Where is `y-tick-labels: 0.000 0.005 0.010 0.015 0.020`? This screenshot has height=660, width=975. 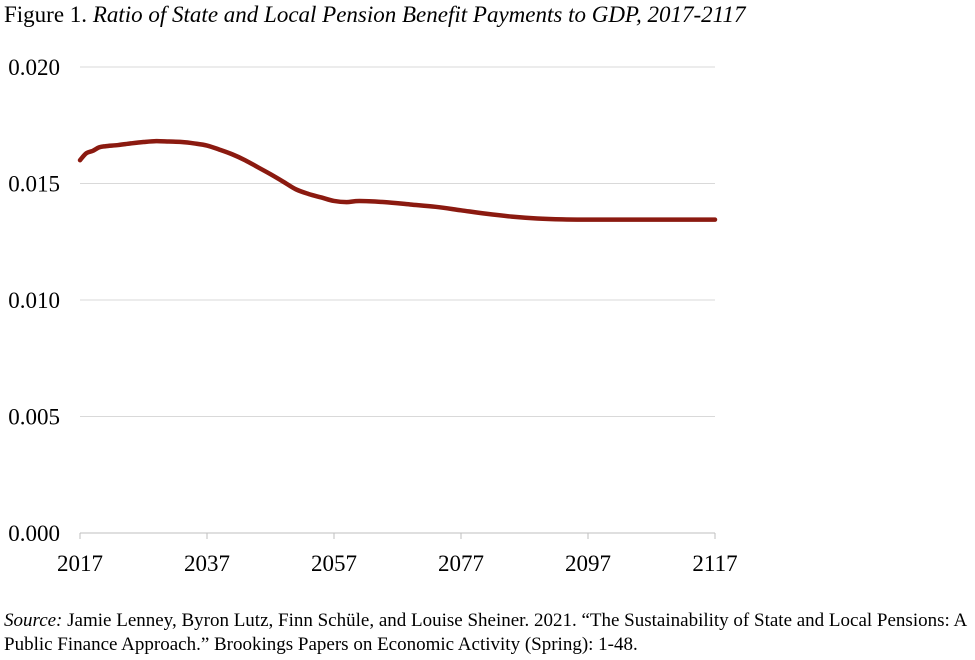
y-tick-labels: 0.000 0.005 0.010 0.015 0.020 is located at coordinates (34, 300).